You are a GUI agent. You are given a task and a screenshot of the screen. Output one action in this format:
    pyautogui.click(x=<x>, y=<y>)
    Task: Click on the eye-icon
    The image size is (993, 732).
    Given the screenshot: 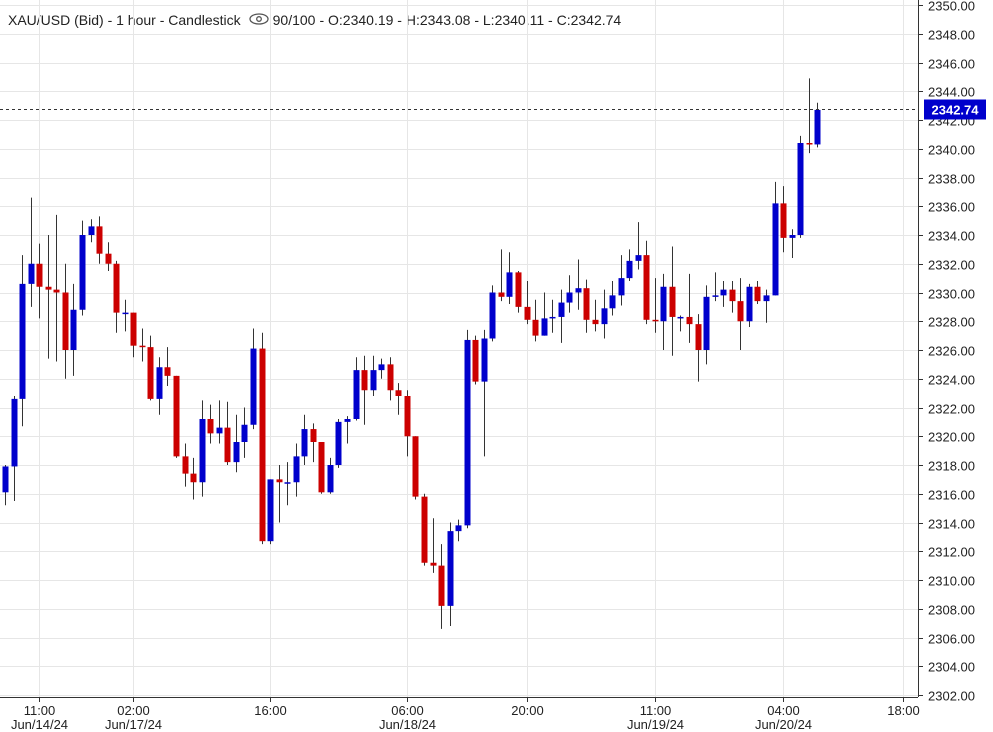 What is the action you would take?
    pyautogui.click(x=258, y=20)
    